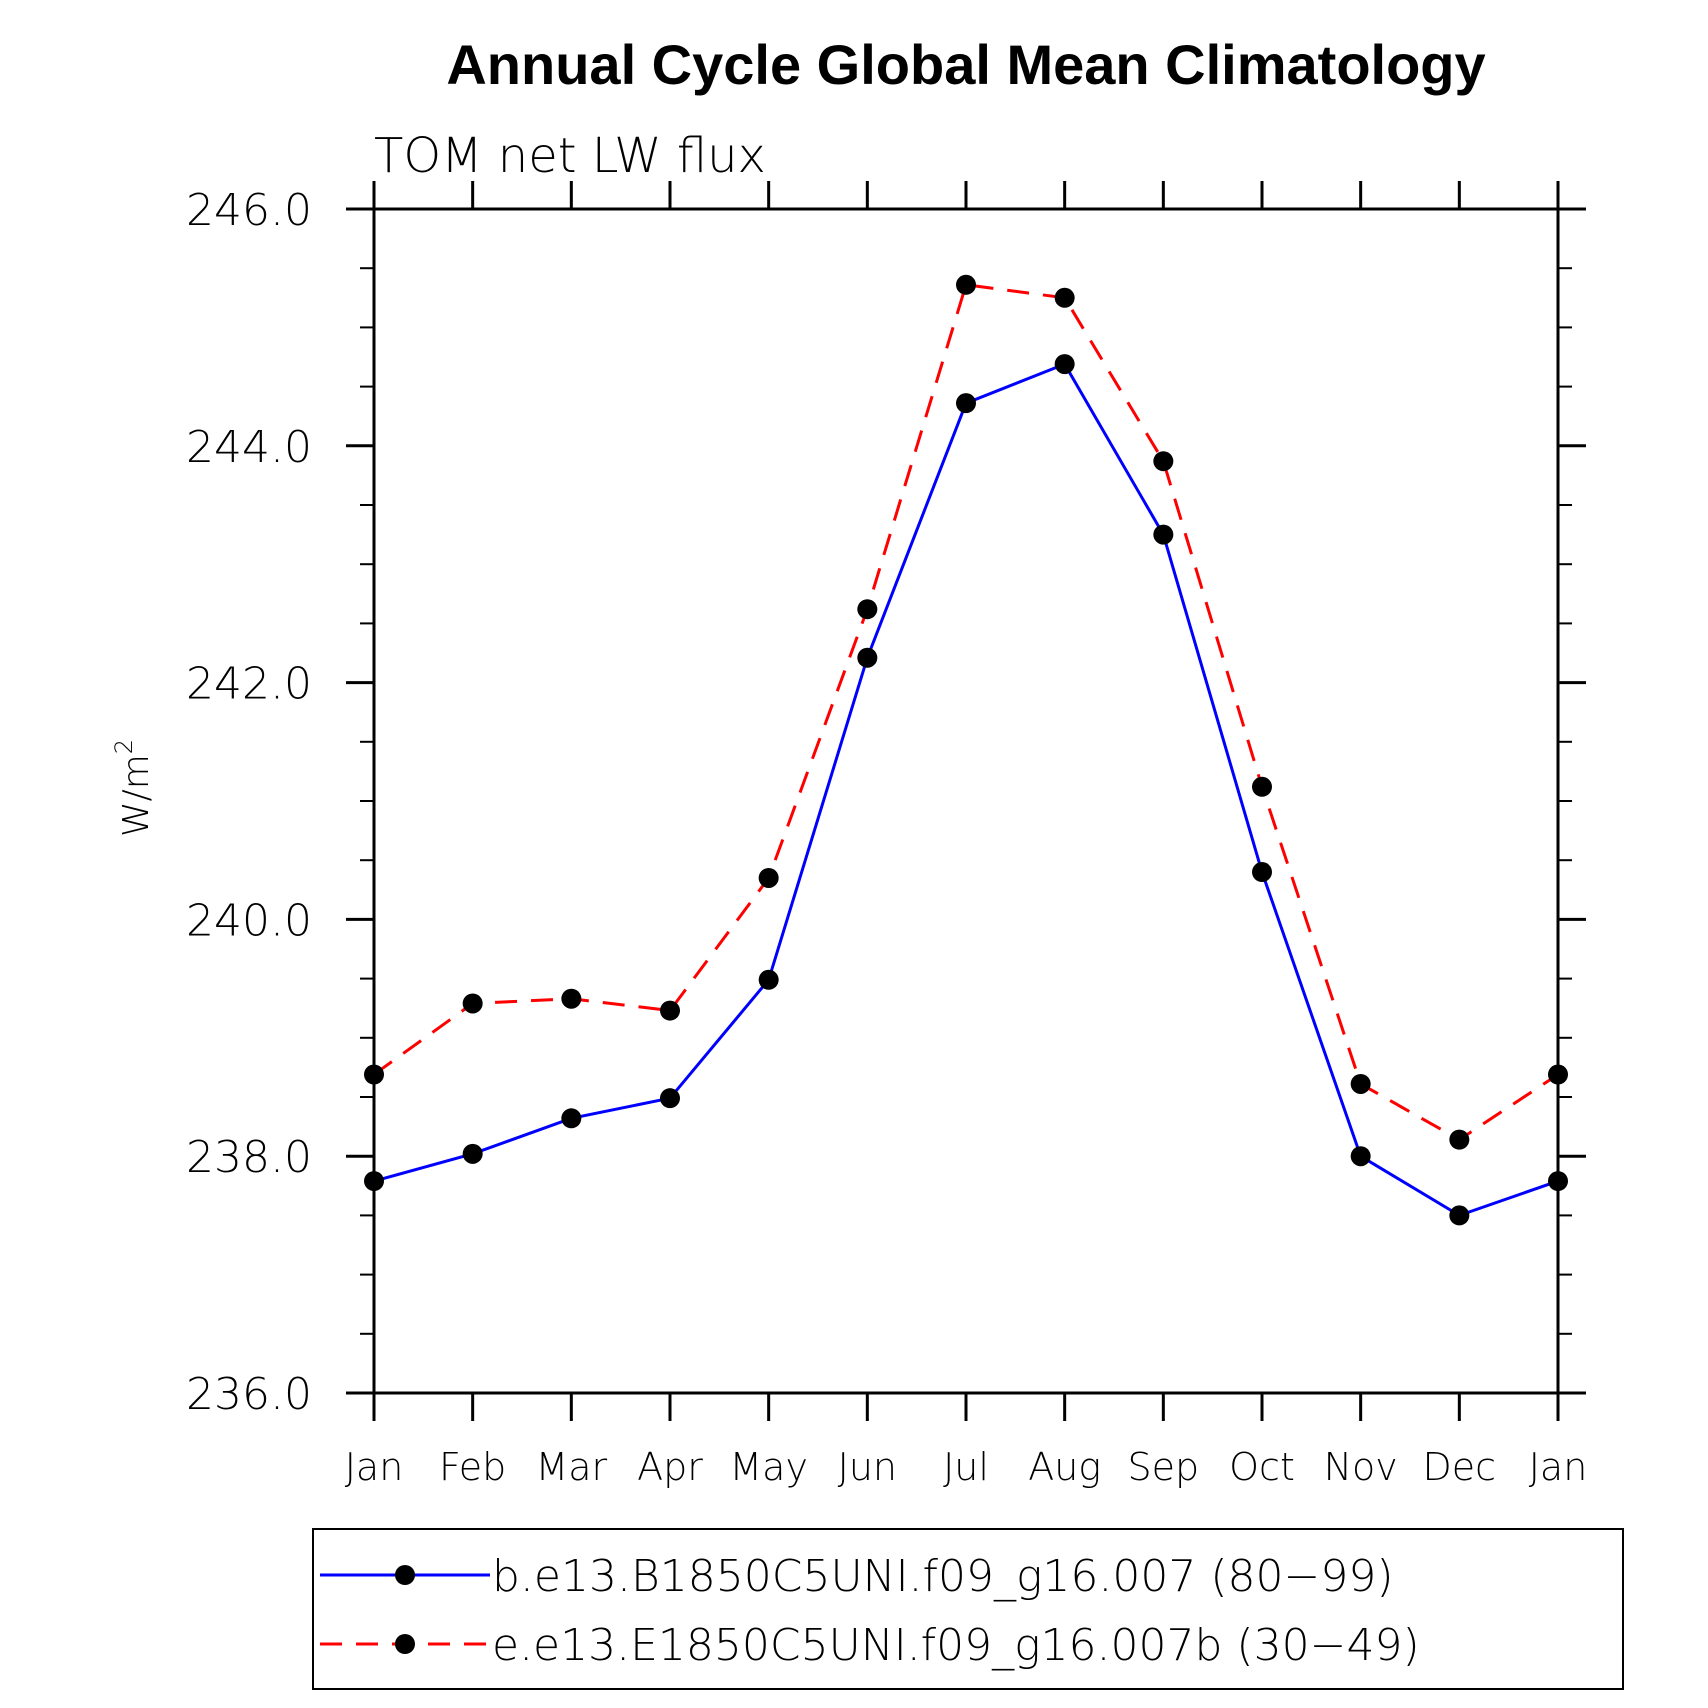  Describe the element at coordinates (1361, 1467) in the screenshot. I see `x-tick-label: Nov` at that location.